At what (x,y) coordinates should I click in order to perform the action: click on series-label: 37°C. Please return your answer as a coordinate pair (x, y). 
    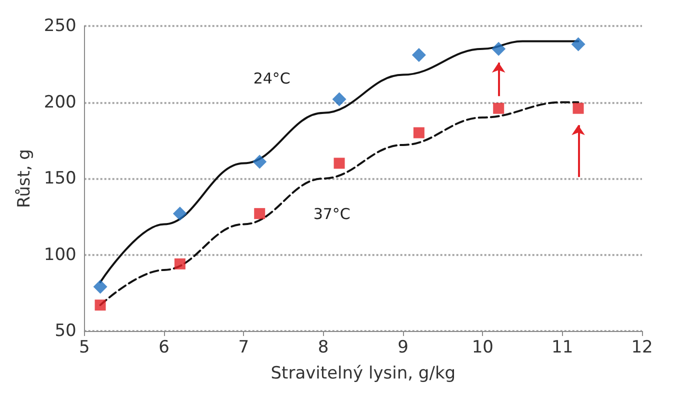
    Looking at the image, I should click on (331, 214).